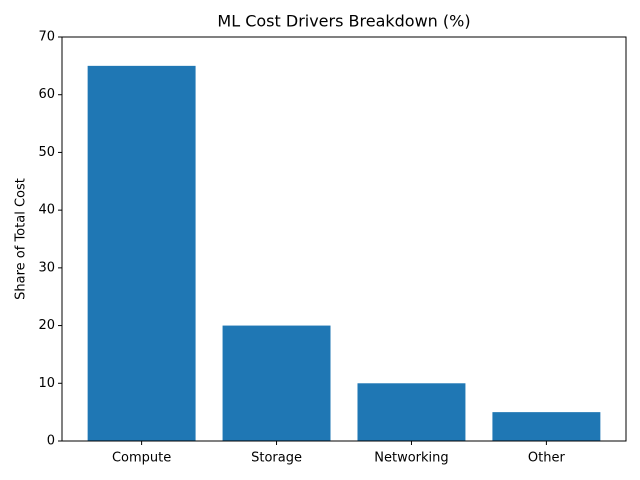  I want to click on y-tick-label: 20, so click(46, 325).